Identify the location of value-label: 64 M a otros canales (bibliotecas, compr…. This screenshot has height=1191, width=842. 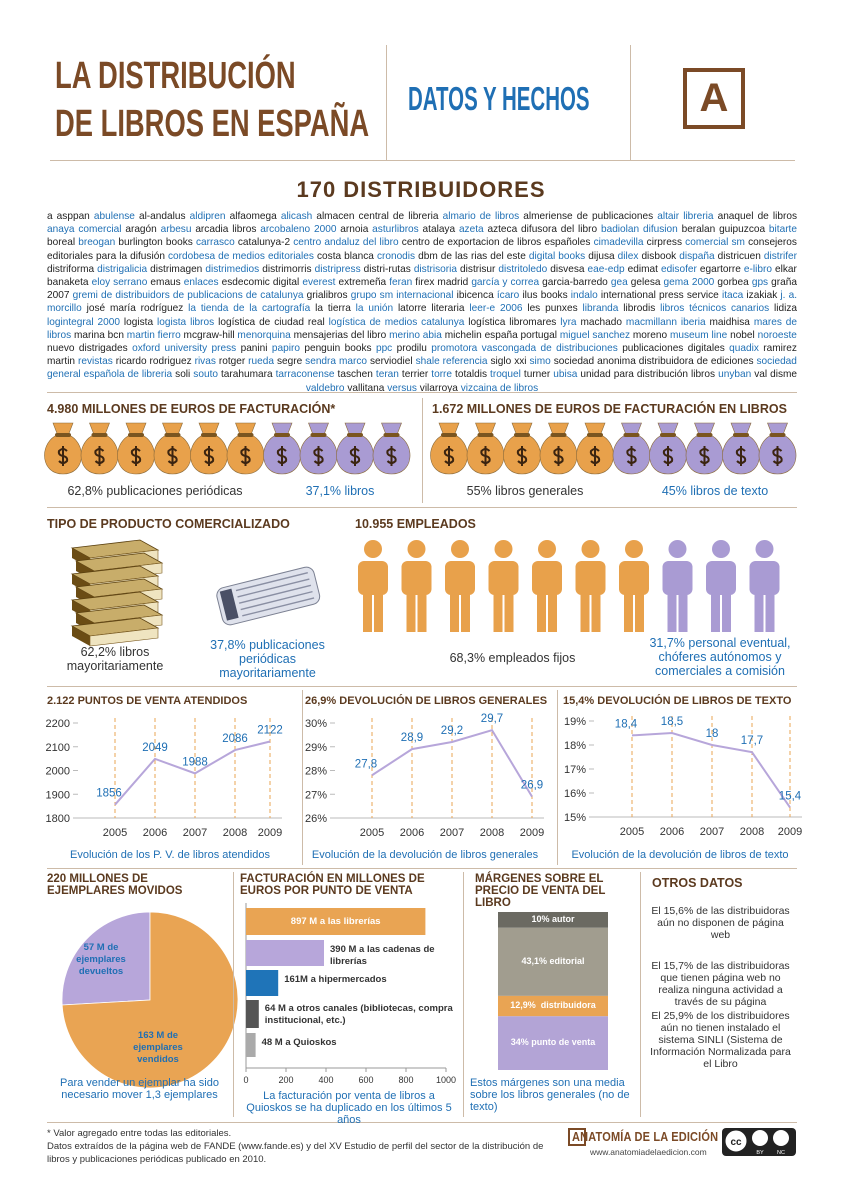
(358, 1014).